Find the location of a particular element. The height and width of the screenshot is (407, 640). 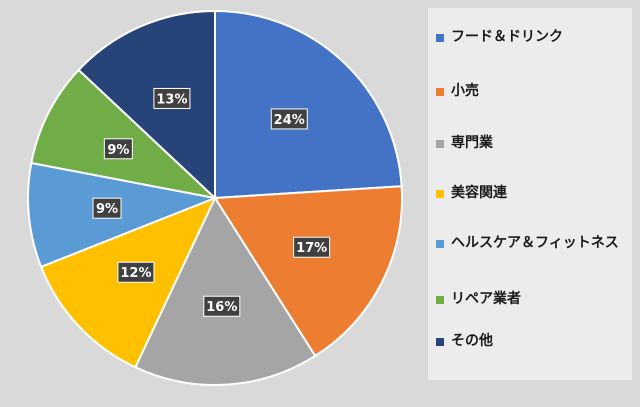

svg-text: 13% is located at coordinates (171, 99).